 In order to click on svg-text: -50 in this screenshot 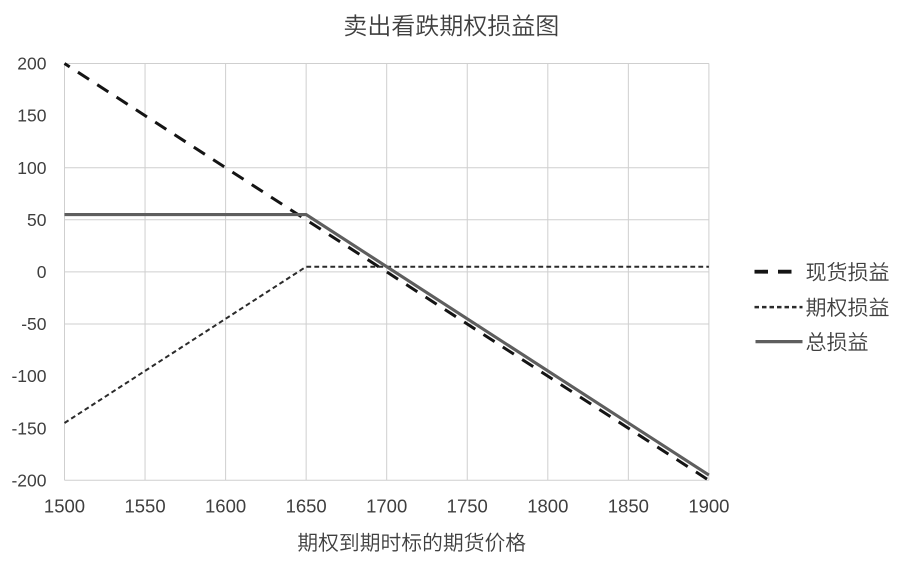, I will do `click(34, 324)`.